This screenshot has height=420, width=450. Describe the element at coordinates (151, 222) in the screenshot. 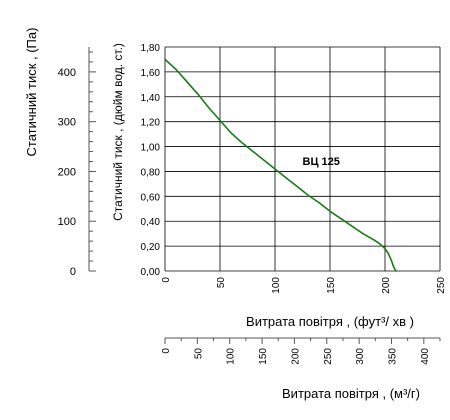

I see `y-tick-label: 0,40` at that location.